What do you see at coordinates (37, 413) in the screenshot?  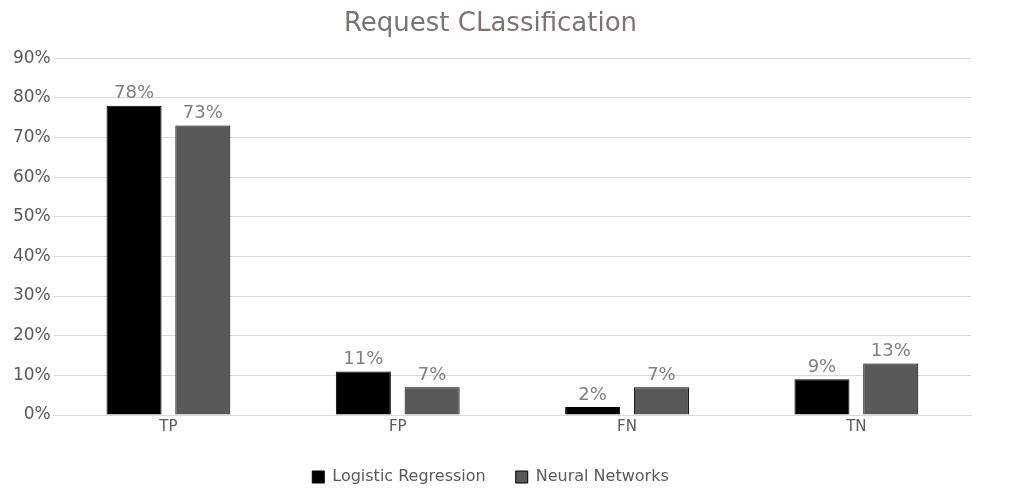 I see `y-tick-label: 0%` at bounding box center [37, 413].